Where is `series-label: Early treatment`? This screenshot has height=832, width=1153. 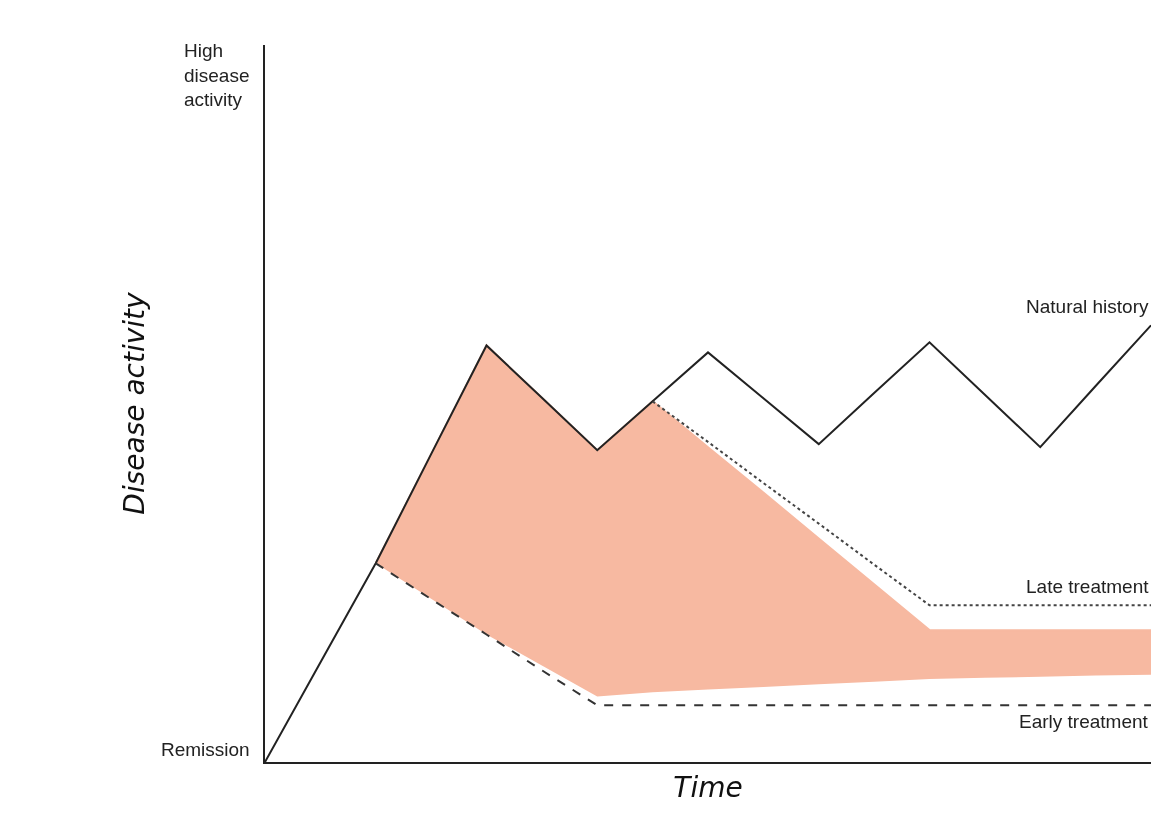
series-label: Early treatment is located at coordinates (1084, 721).